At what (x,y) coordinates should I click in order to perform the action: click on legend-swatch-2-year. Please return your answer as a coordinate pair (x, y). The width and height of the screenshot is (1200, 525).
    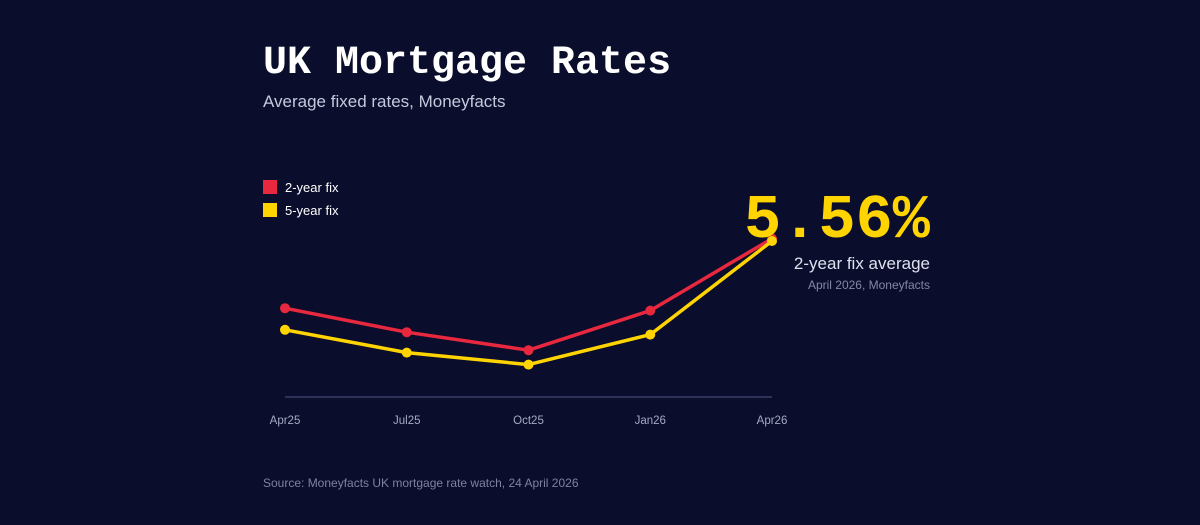
    Looking at the image, I should click on (270, 187).